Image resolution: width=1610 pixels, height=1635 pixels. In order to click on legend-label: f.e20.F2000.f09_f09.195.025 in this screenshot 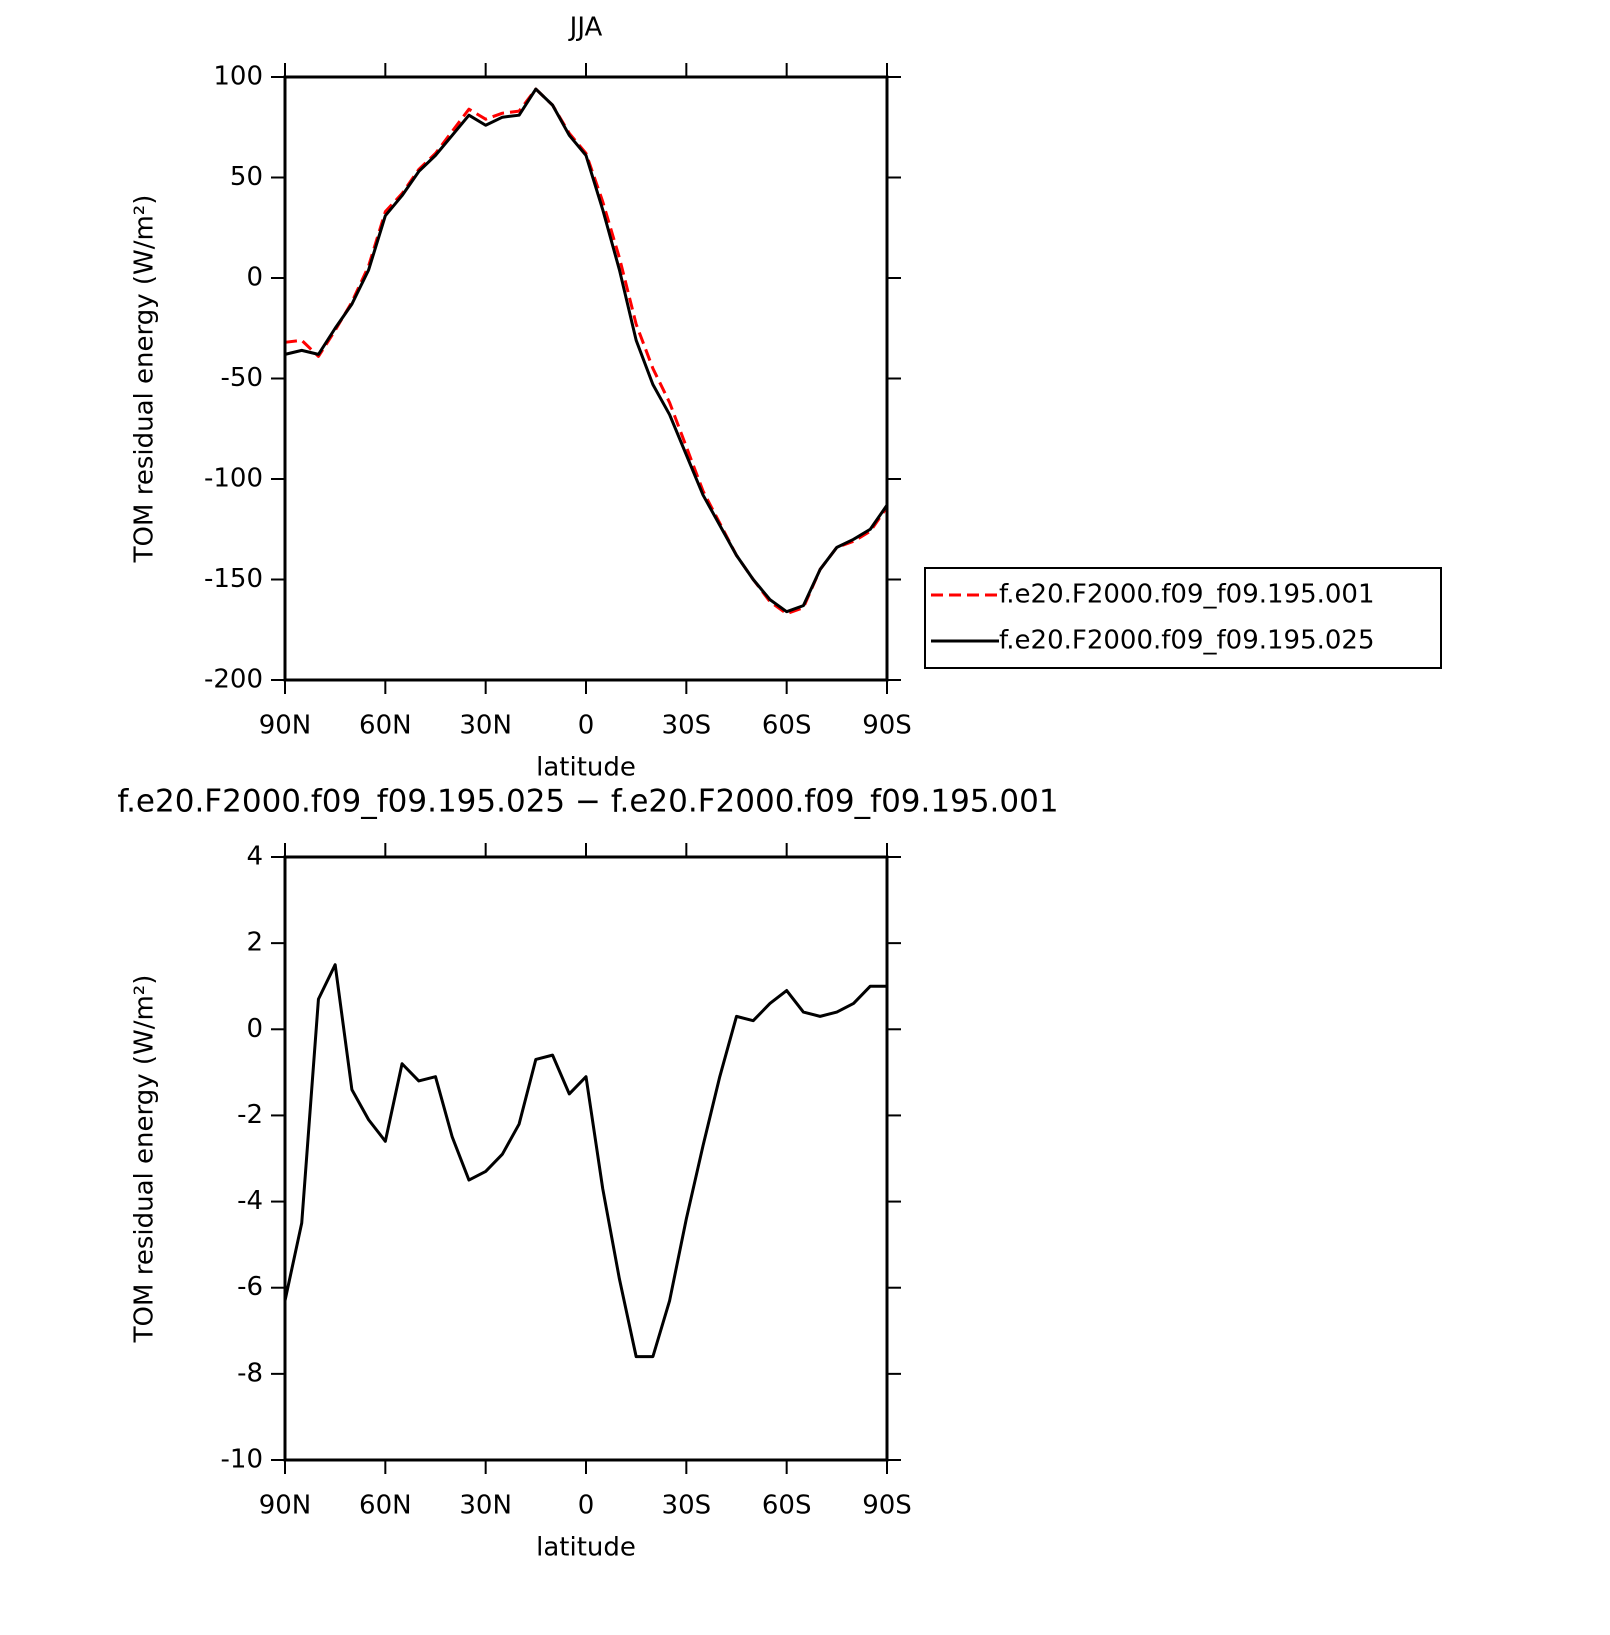, I will do `click(1187, 641)`.